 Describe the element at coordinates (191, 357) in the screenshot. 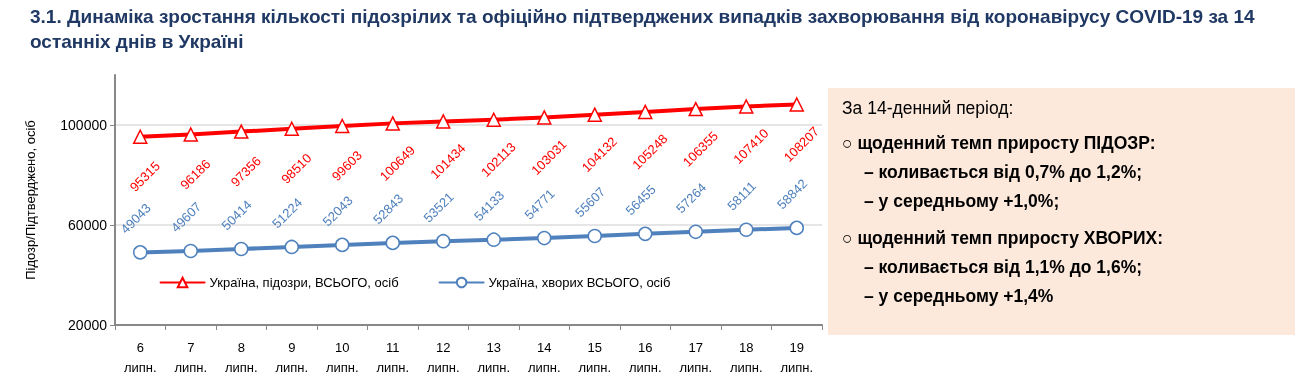

I see `x-tick-label: 7 липн.` at that location.